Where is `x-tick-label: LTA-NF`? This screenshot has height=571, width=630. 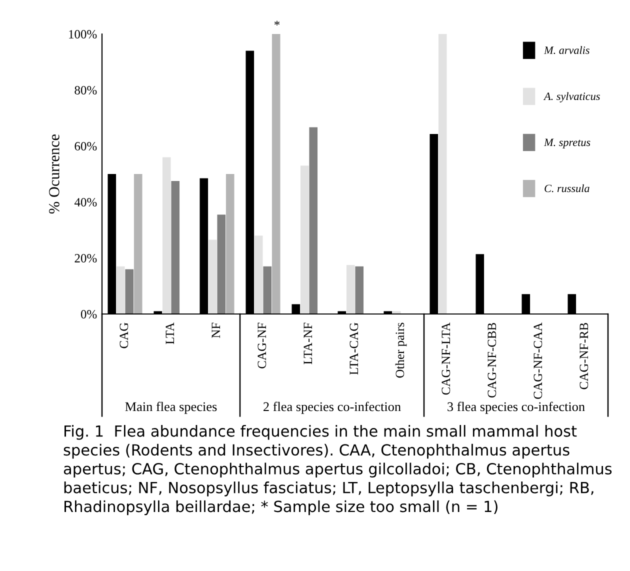 x-tick-label: LTA-NF is located at coordinates (308, 343).